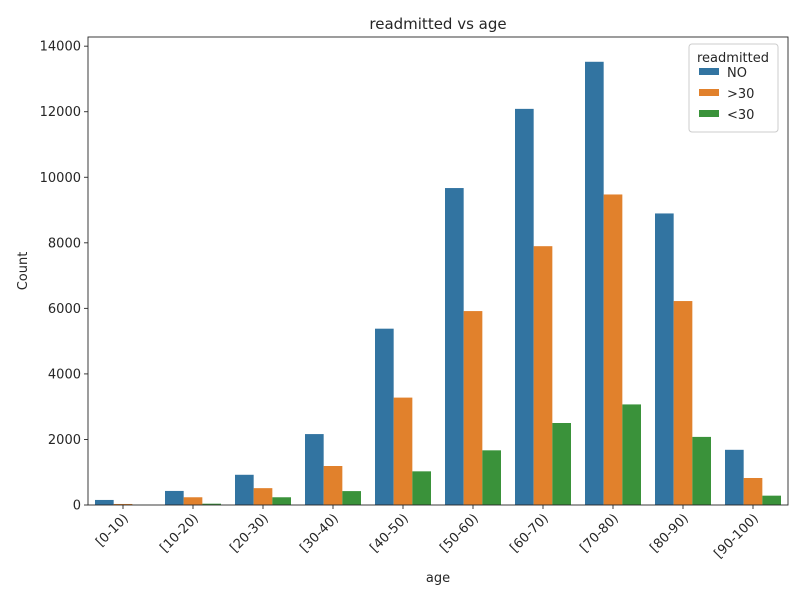 The height and width of the screenshot is (600, 800). Describe the element at coordinates (64, 440) in the screenshot. I see `y-tick-label: 2000` at that location.